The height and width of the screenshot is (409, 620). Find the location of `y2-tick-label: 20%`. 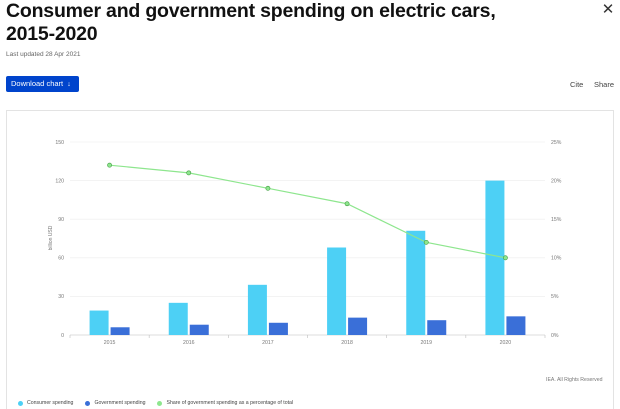

y2-tick-label: 20% is located at coordinates (556, 181).